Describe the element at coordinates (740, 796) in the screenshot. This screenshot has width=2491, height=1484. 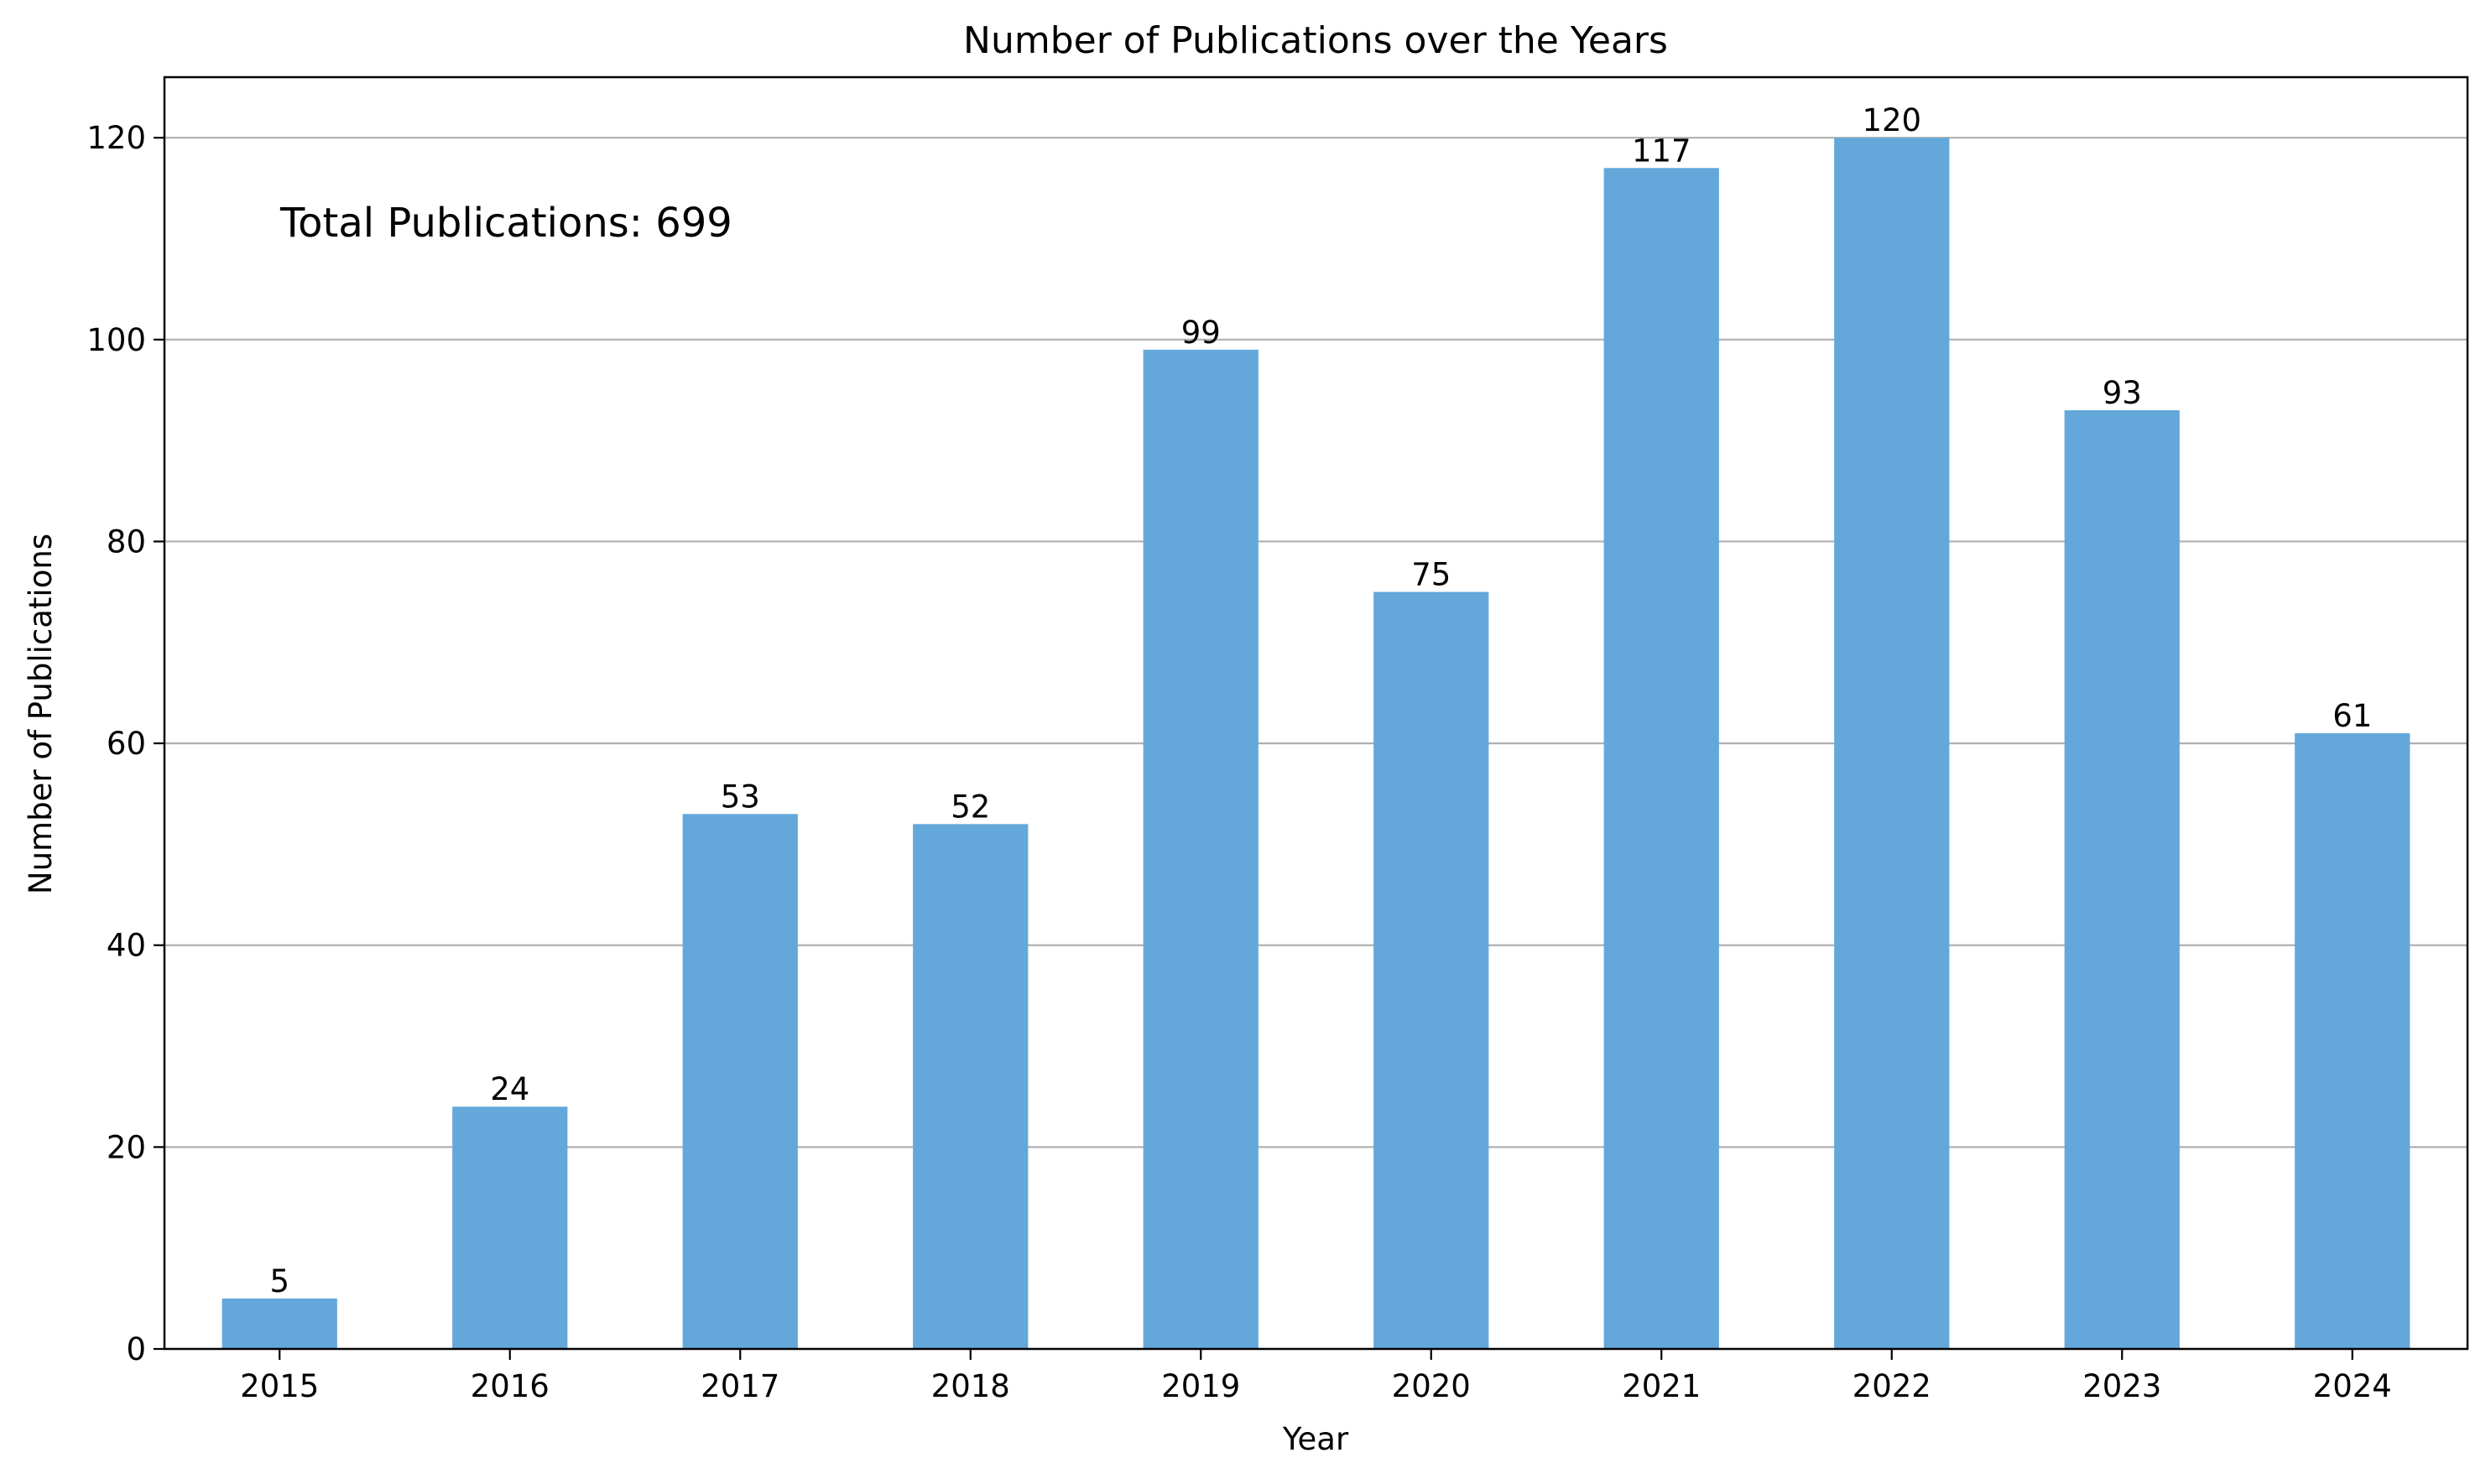
I see `bar-value-label-2017: 53` at that location.